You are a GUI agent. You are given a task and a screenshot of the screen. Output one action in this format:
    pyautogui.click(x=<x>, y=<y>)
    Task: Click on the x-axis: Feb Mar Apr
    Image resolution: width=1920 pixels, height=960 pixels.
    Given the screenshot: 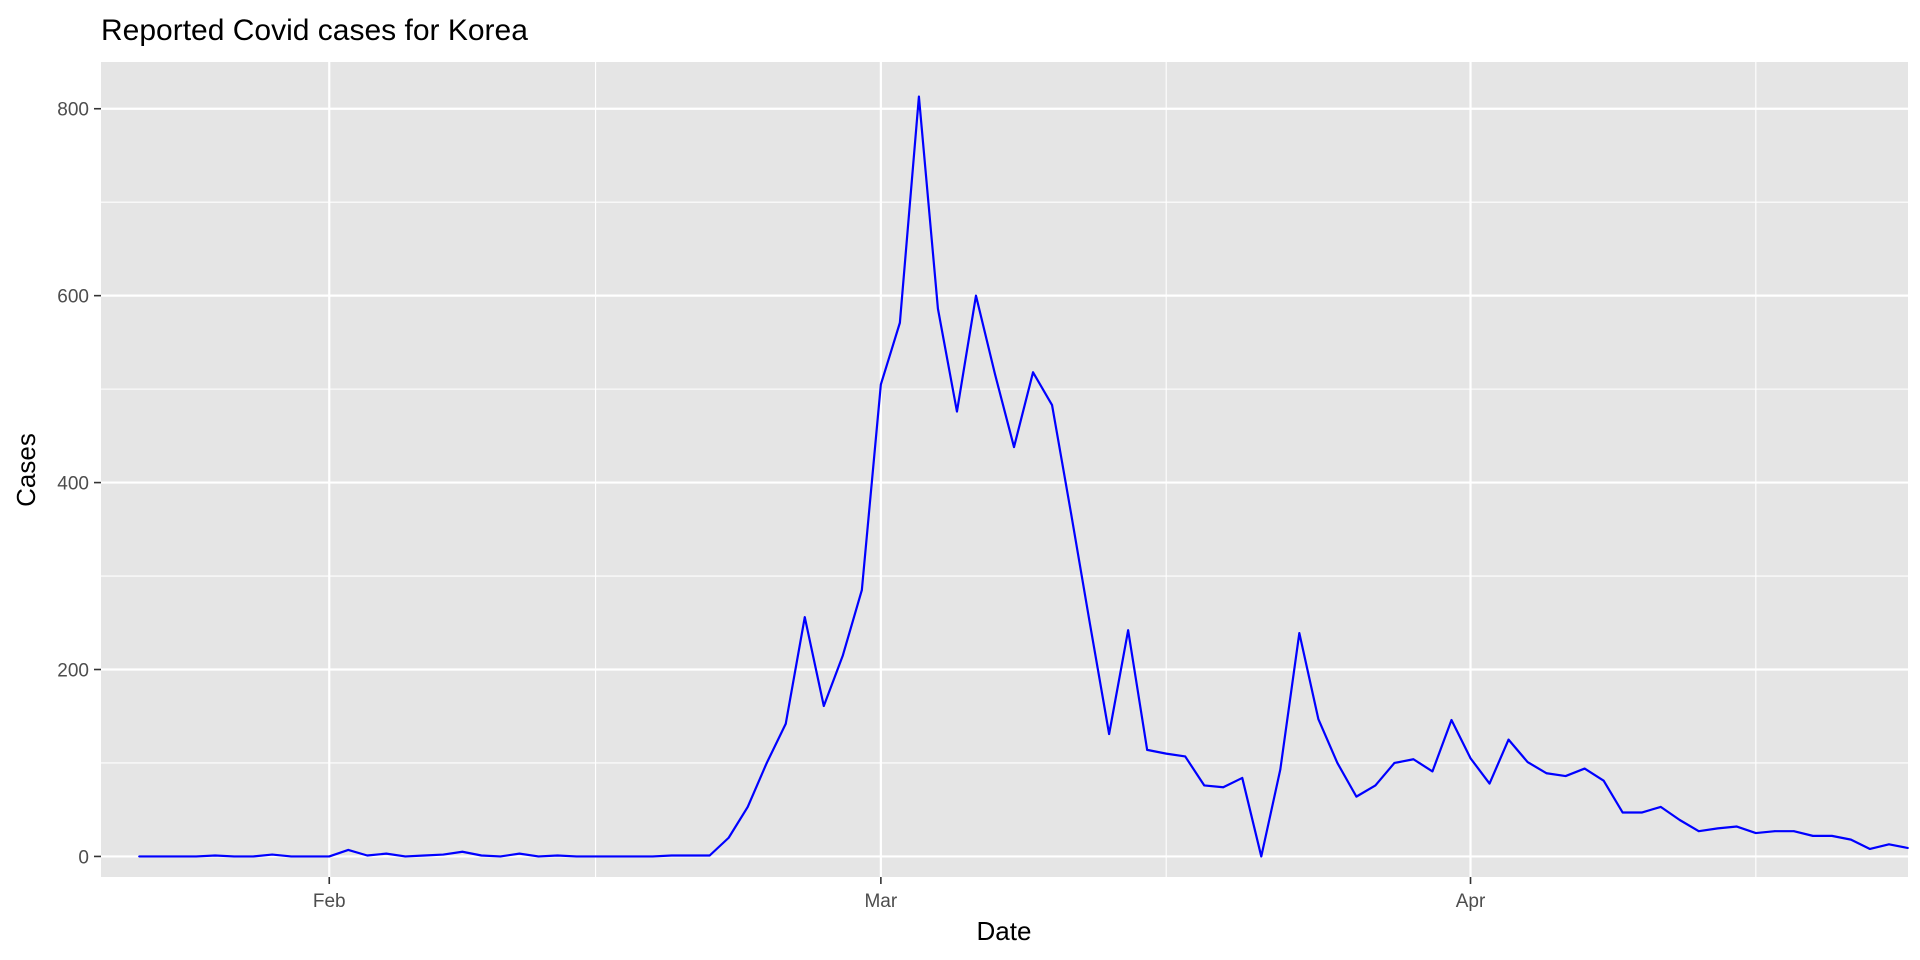 What is the action you would take?
    pyautogui.click(x=899, y=894)
    